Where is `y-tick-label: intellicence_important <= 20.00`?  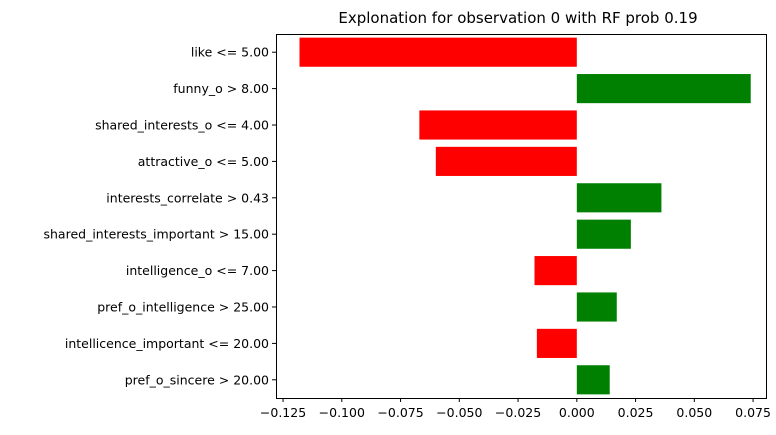
y-tick-label: intellicence_important <= 20.00 is located at coordinates (167, 343).